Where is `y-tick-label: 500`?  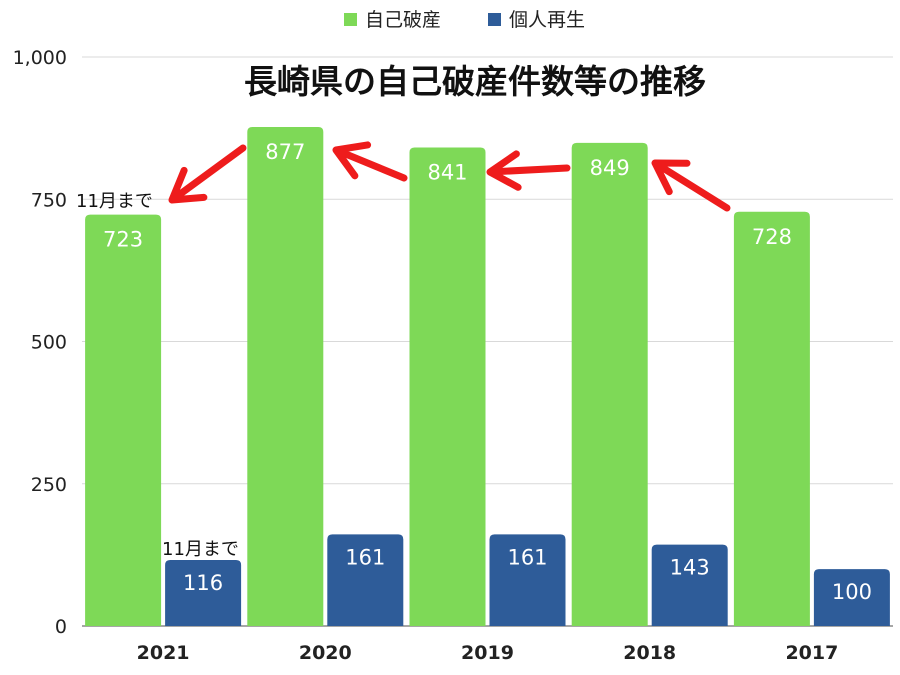
y-tick-label: 500 is located at coordinates (49, 343).